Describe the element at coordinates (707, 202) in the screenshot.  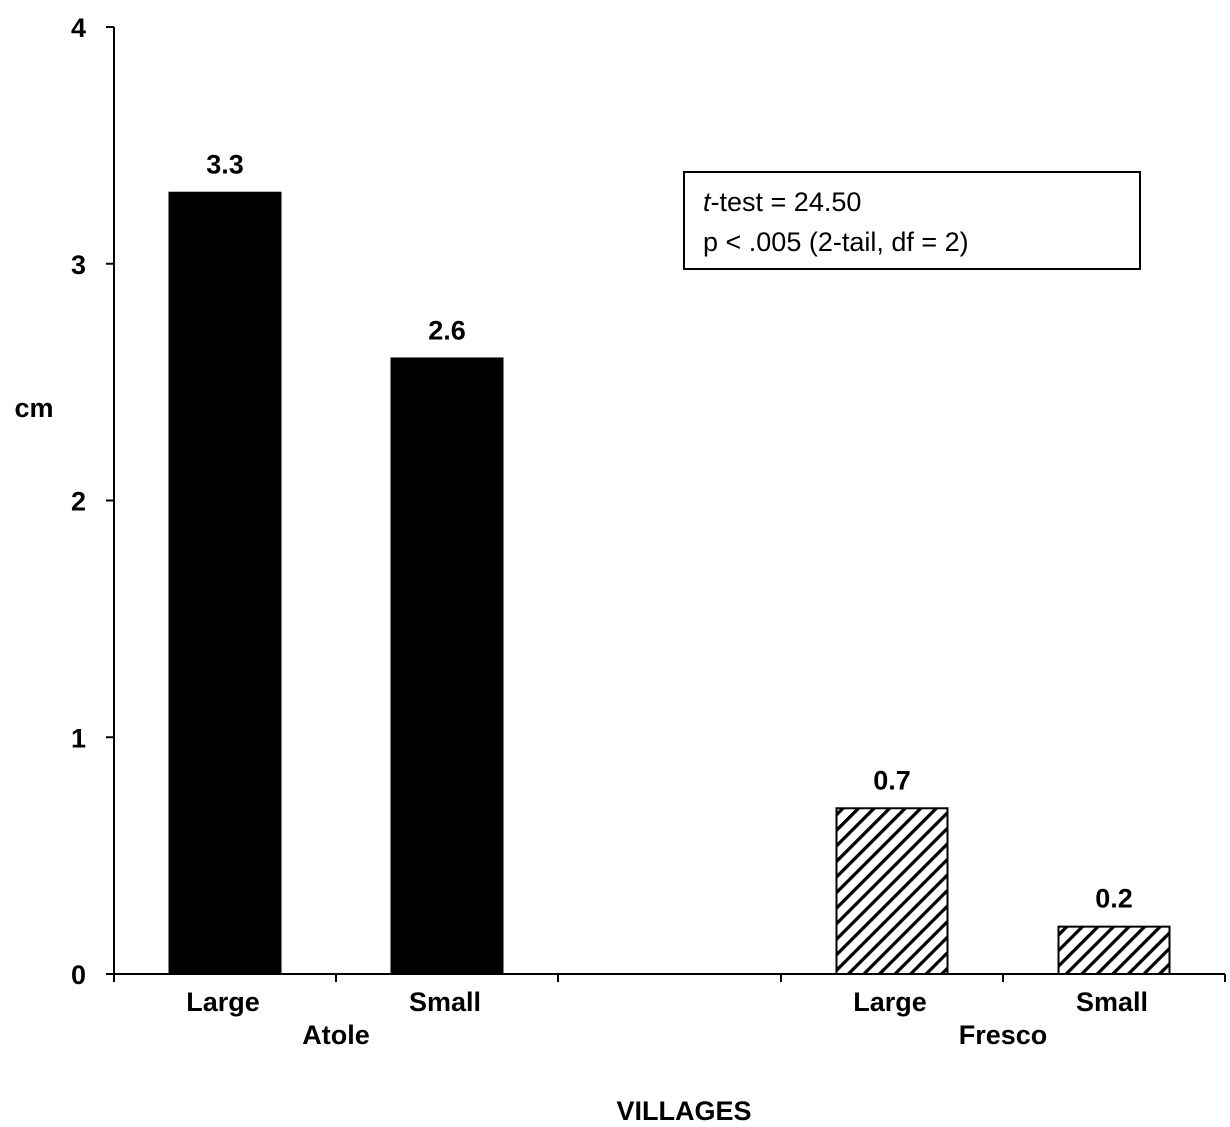
I see `annotation-t-italic: t` at that location.